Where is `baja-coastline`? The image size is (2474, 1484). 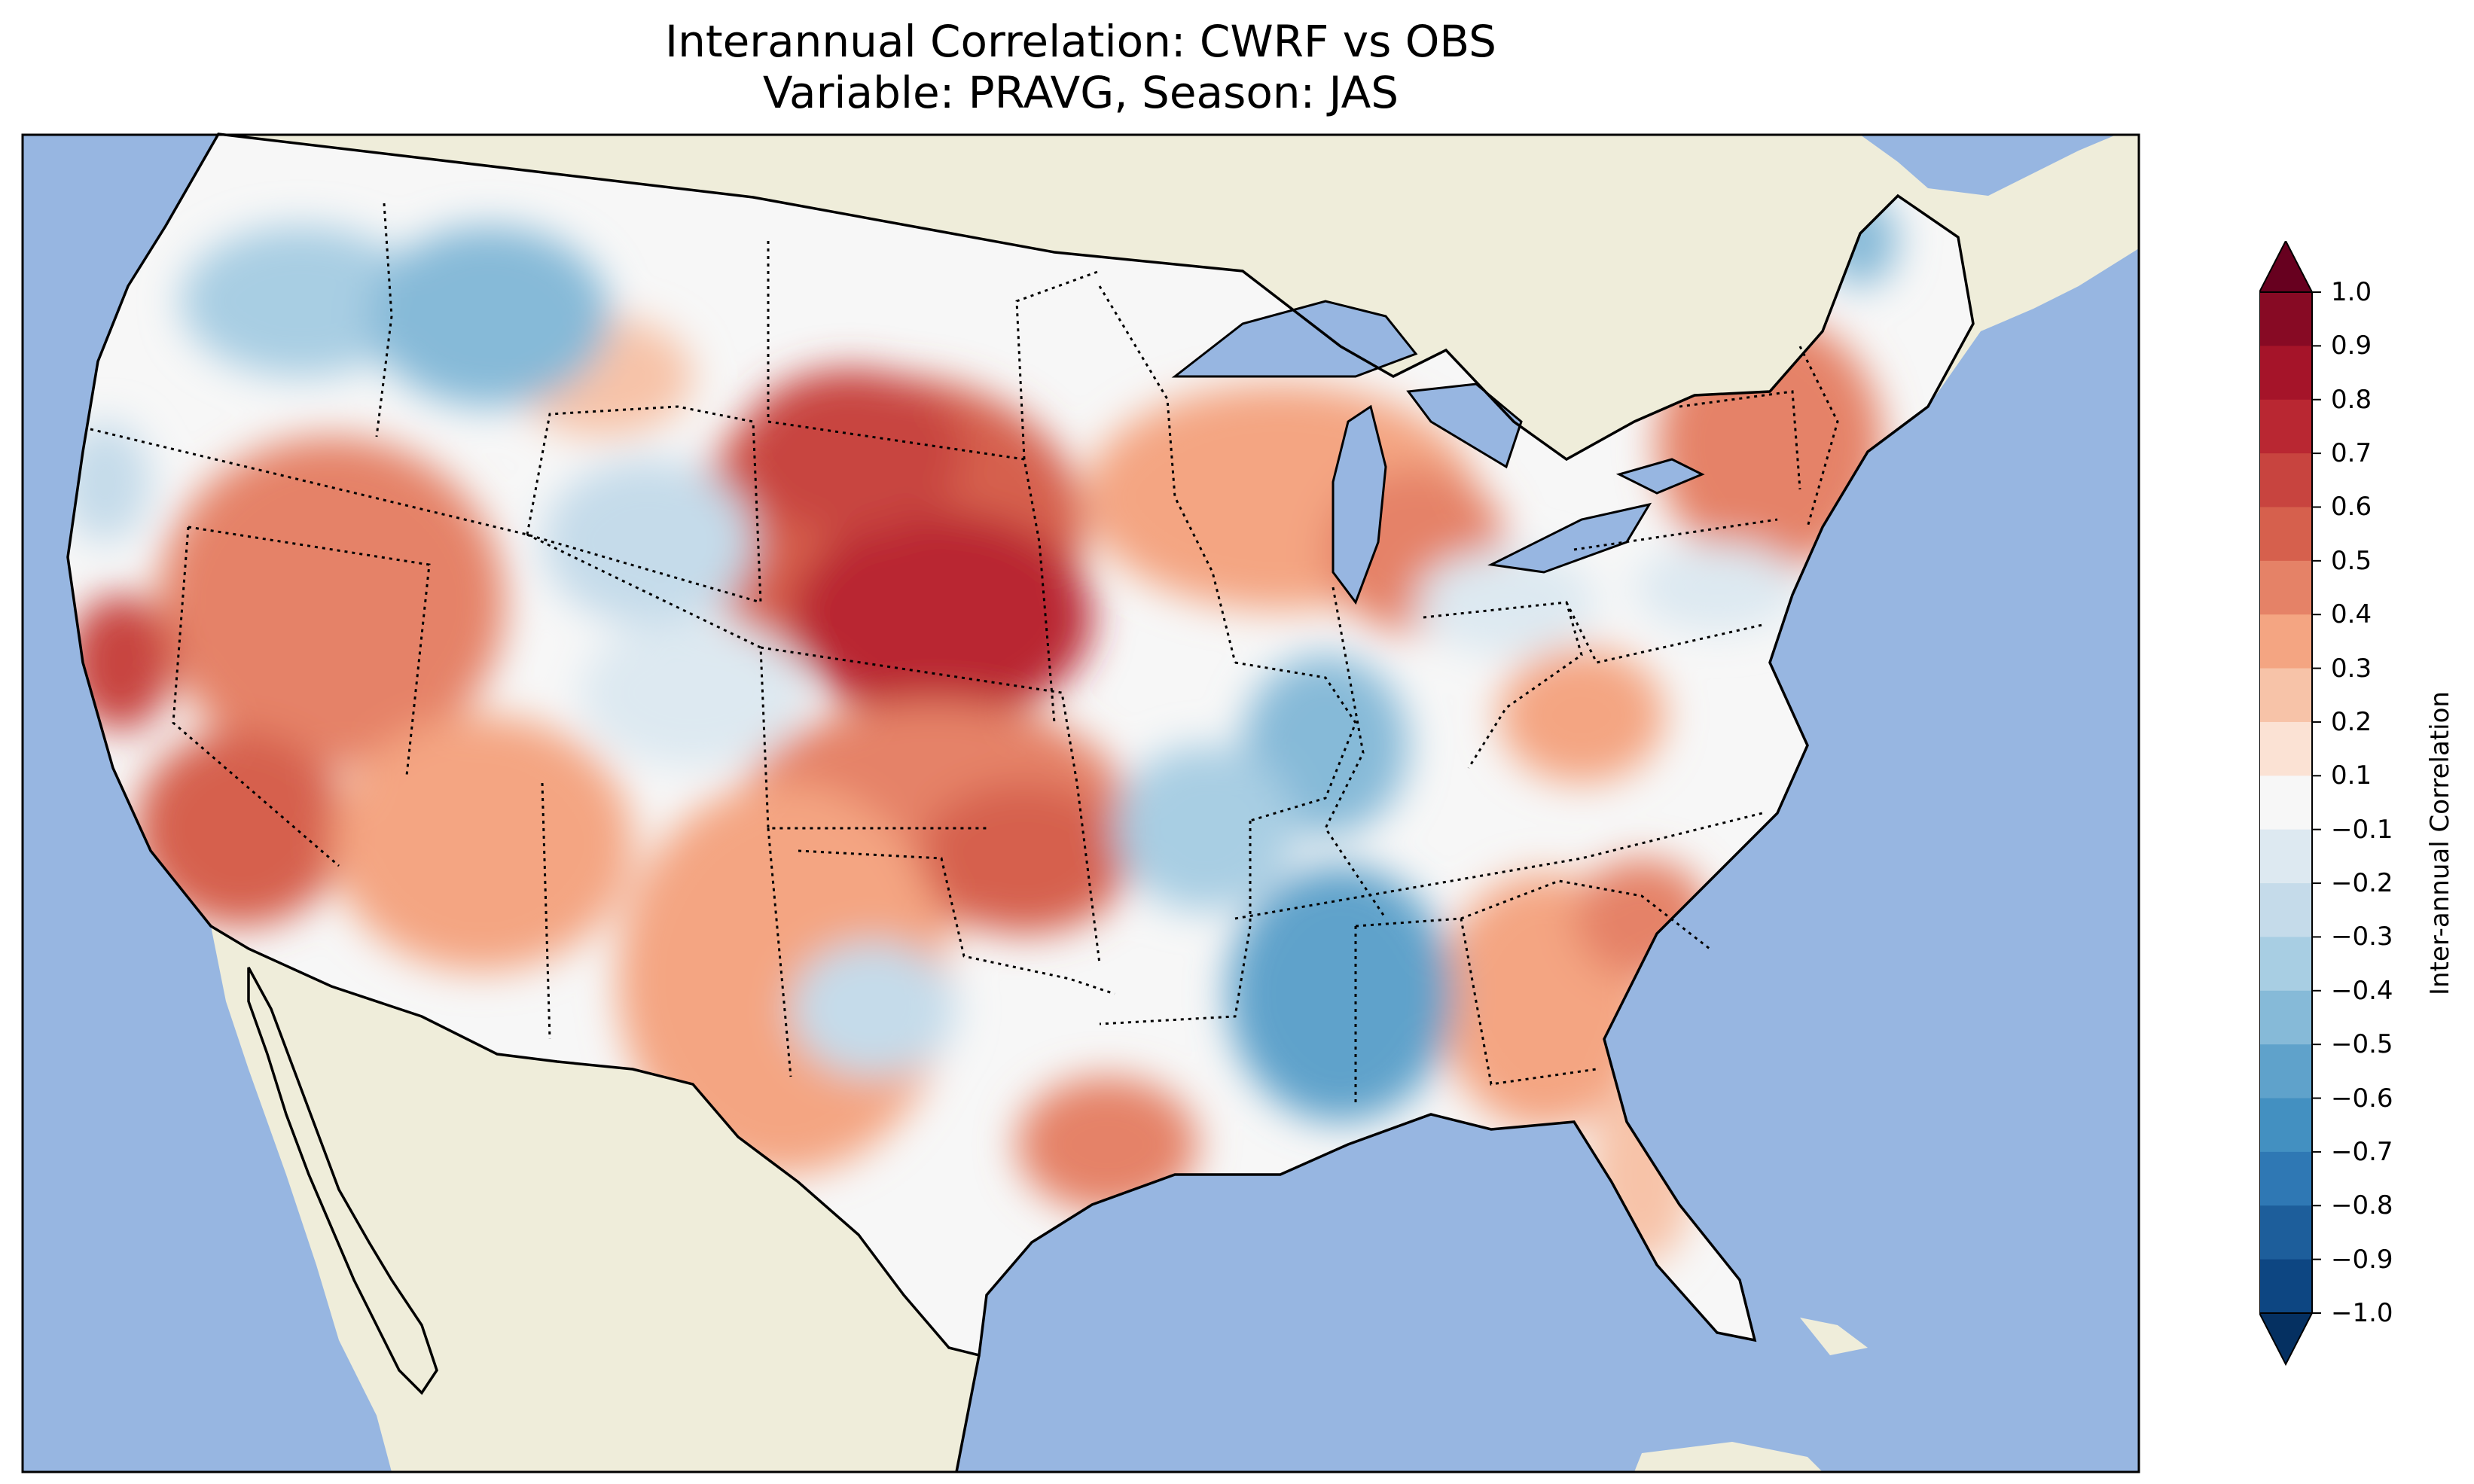 baja-coastline is located at coordinates (342, 1181).